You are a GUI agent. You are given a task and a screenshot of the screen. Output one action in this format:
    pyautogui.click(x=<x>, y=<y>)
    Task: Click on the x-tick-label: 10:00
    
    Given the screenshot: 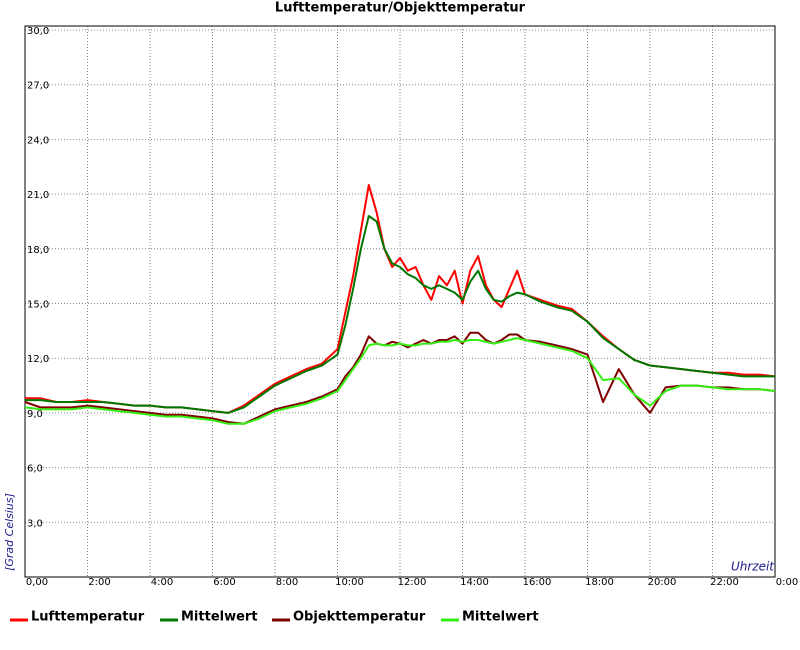 What is the action you would take?
    pyautogui.click(x=349, y=582)
    